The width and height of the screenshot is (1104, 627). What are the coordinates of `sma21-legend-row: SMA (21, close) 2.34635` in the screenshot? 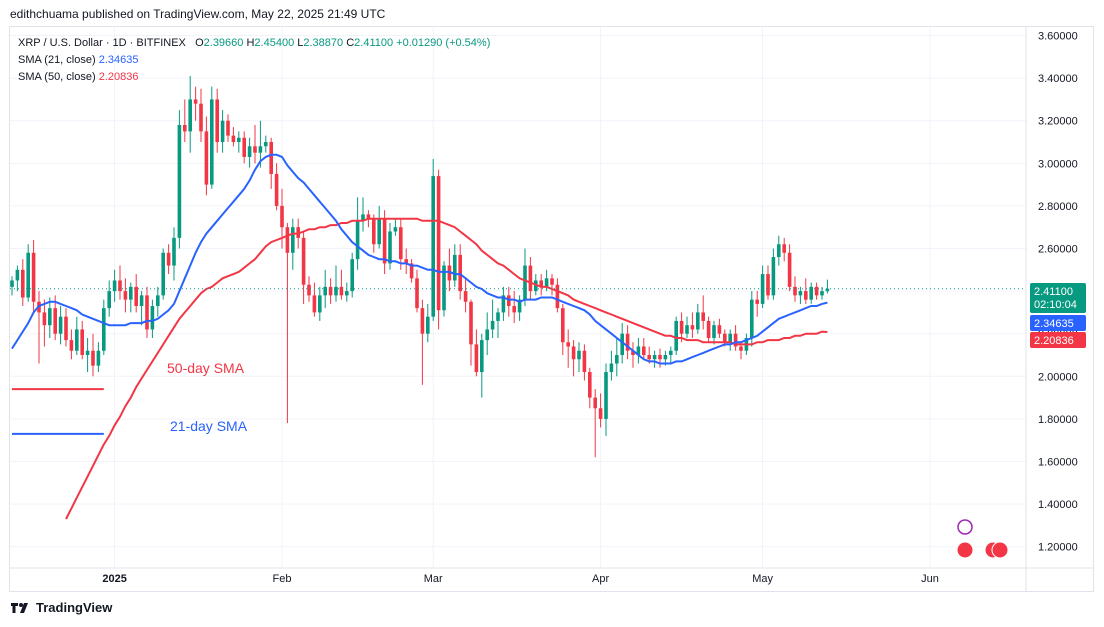 It's located at (254, 60).